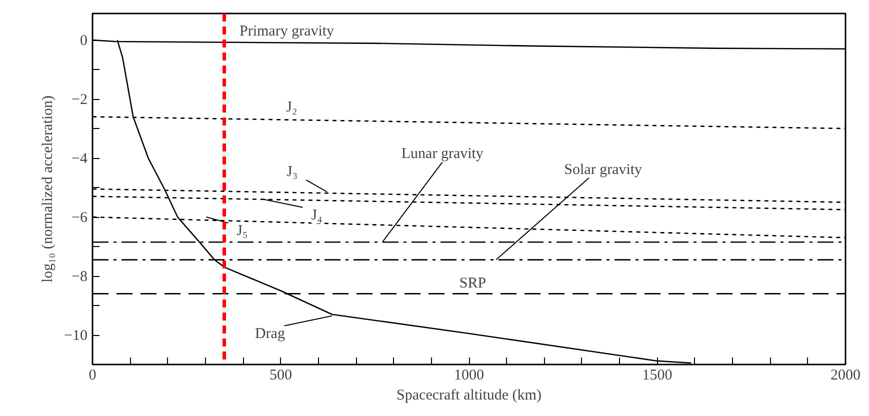  Describe the element at coordinates (469, 396) in the screenshot. I see `x-axis-title: Spacecraft altitude (km)` at that location.